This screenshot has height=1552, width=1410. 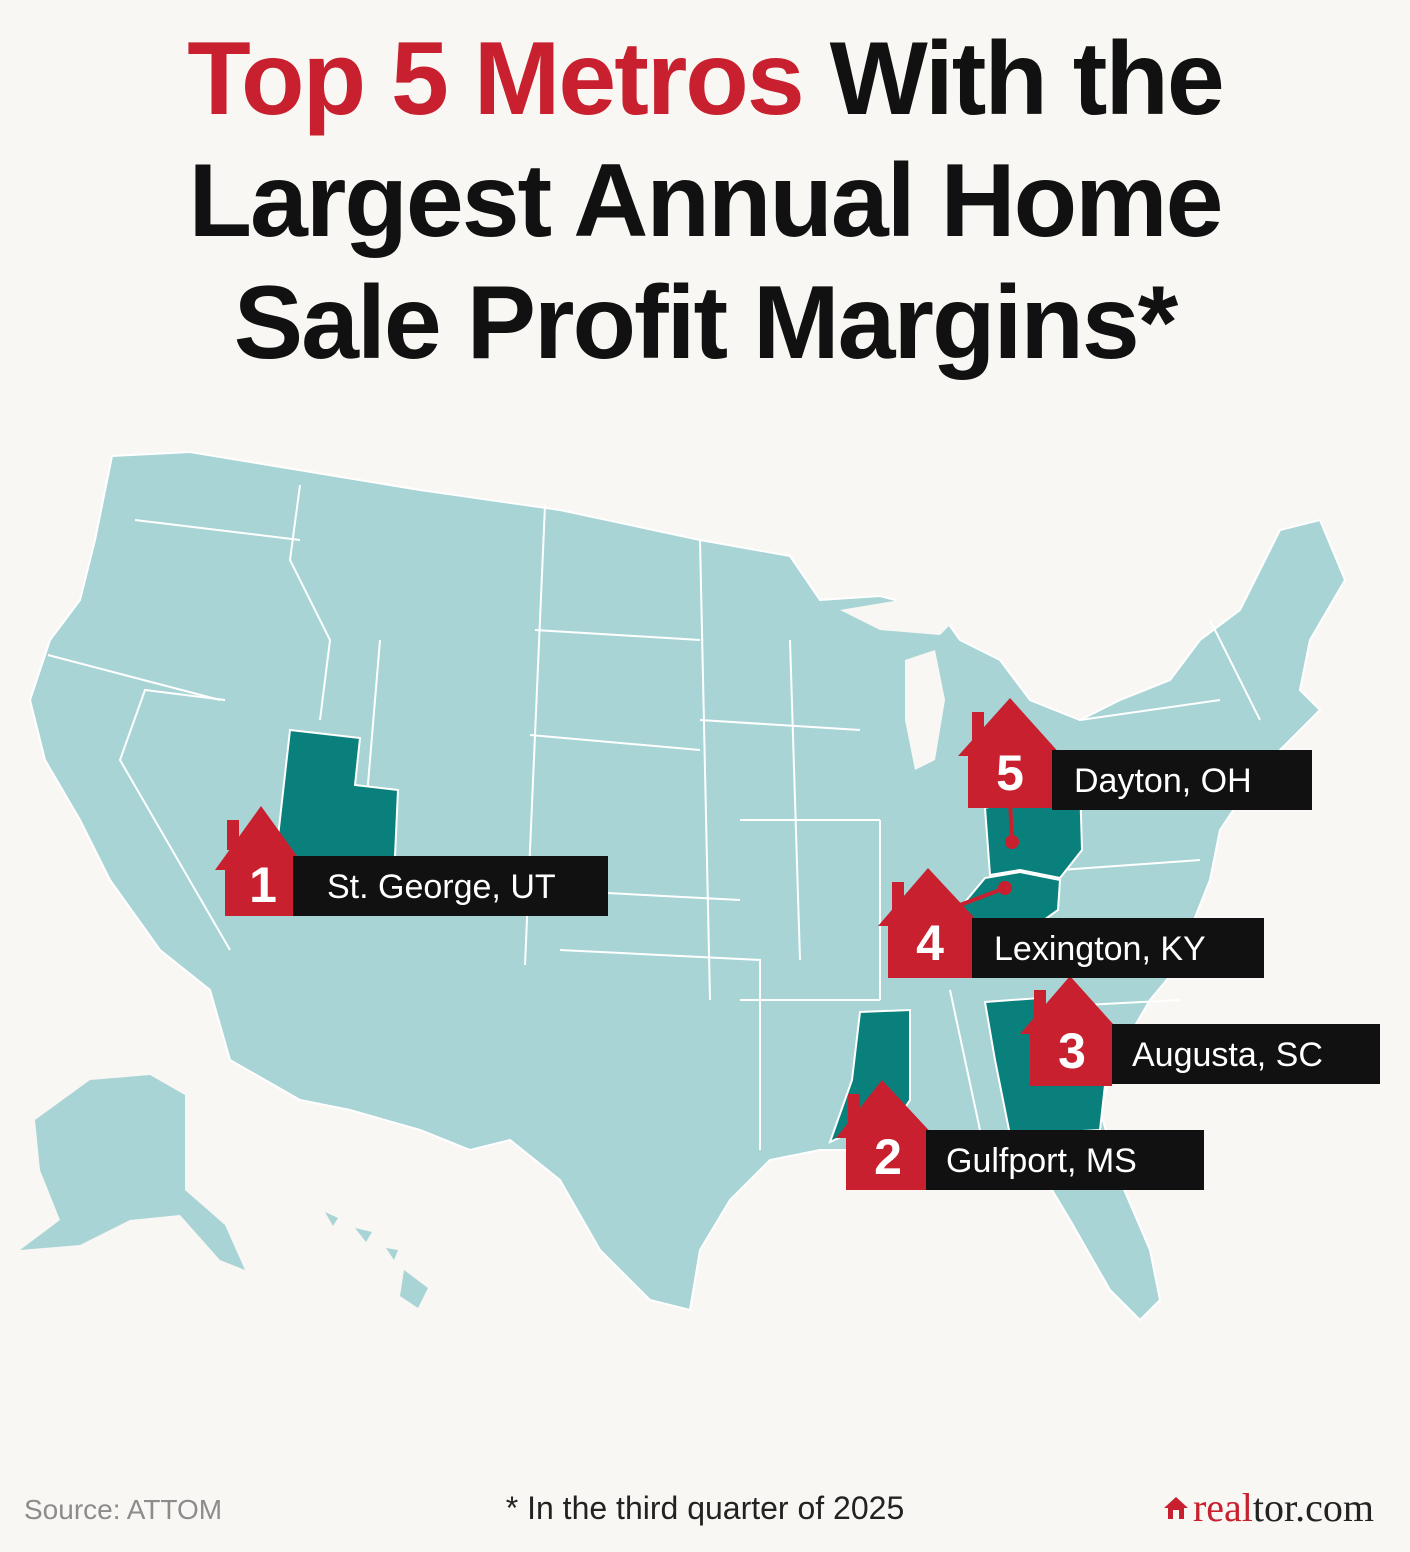 I want to click on marker-label: Lexington, KY, so click(x=1100, y=949).